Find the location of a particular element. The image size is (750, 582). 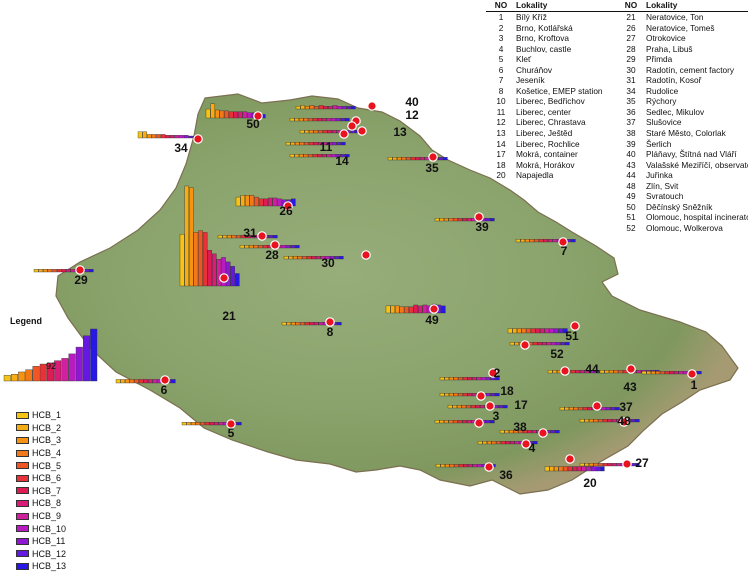

site-6: 6 is located at coordinates (145, 386).